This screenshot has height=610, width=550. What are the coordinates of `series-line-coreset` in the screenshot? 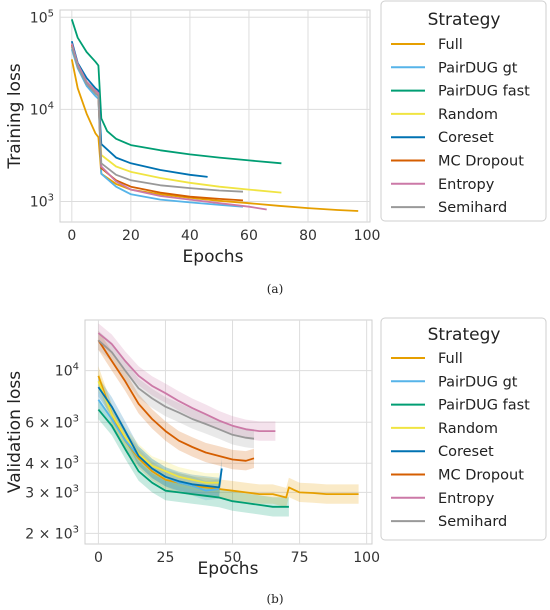 It's located at (160, 437).